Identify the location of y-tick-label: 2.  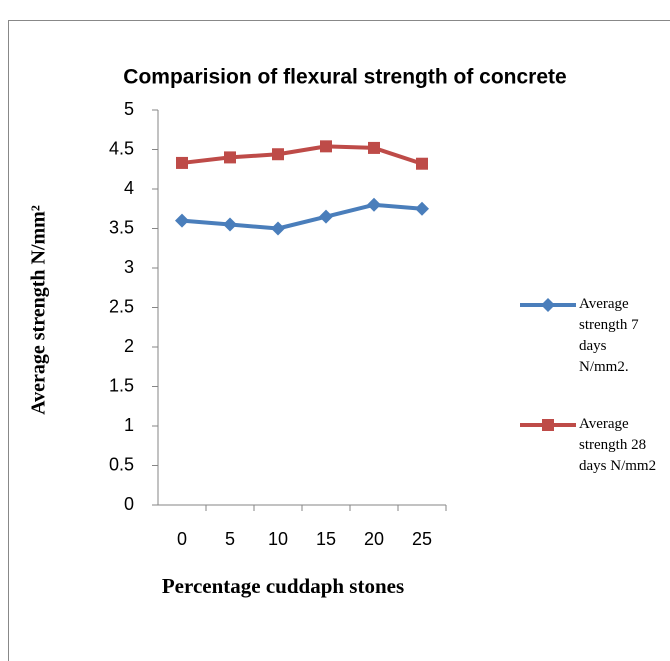
(129, 346).